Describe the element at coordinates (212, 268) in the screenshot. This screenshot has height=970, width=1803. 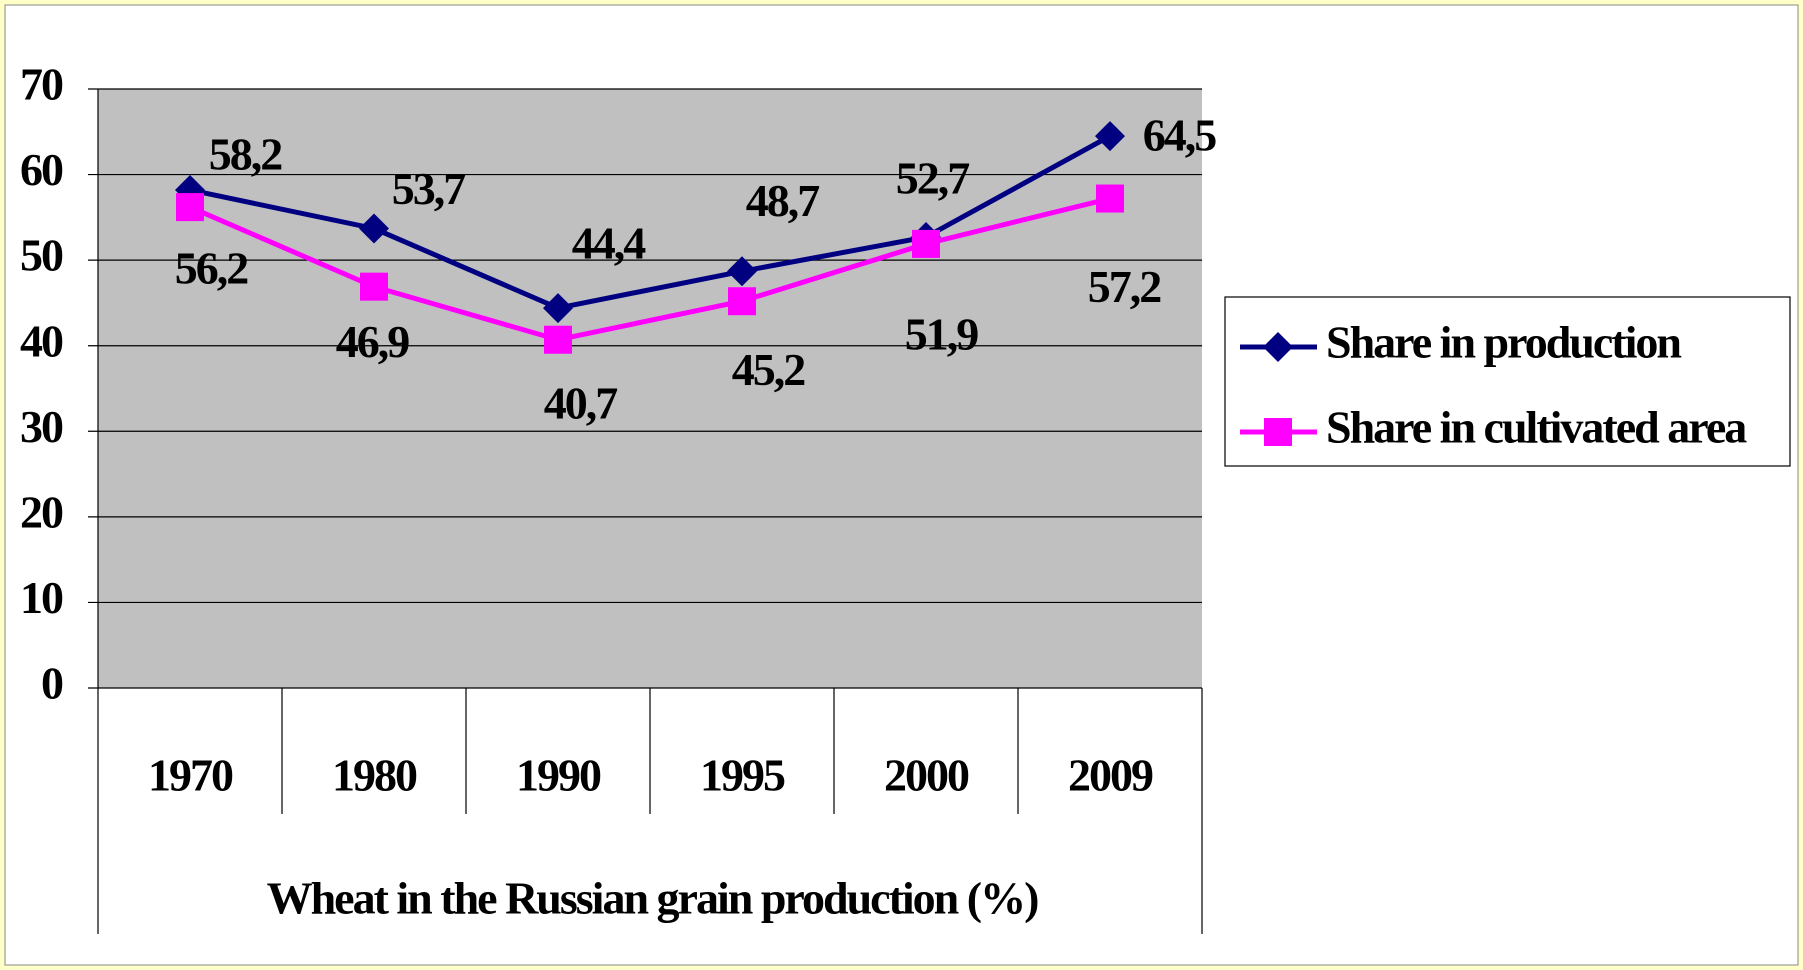
I see `data-label: 56,2` at that location.